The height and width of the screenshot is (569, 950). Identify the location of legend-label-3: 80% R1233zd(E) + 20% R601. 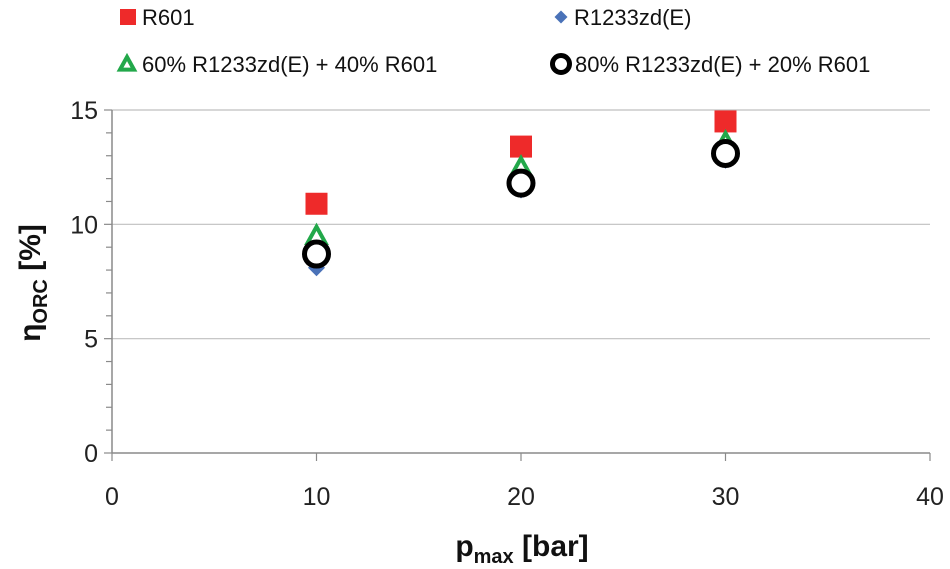
(722, 64).